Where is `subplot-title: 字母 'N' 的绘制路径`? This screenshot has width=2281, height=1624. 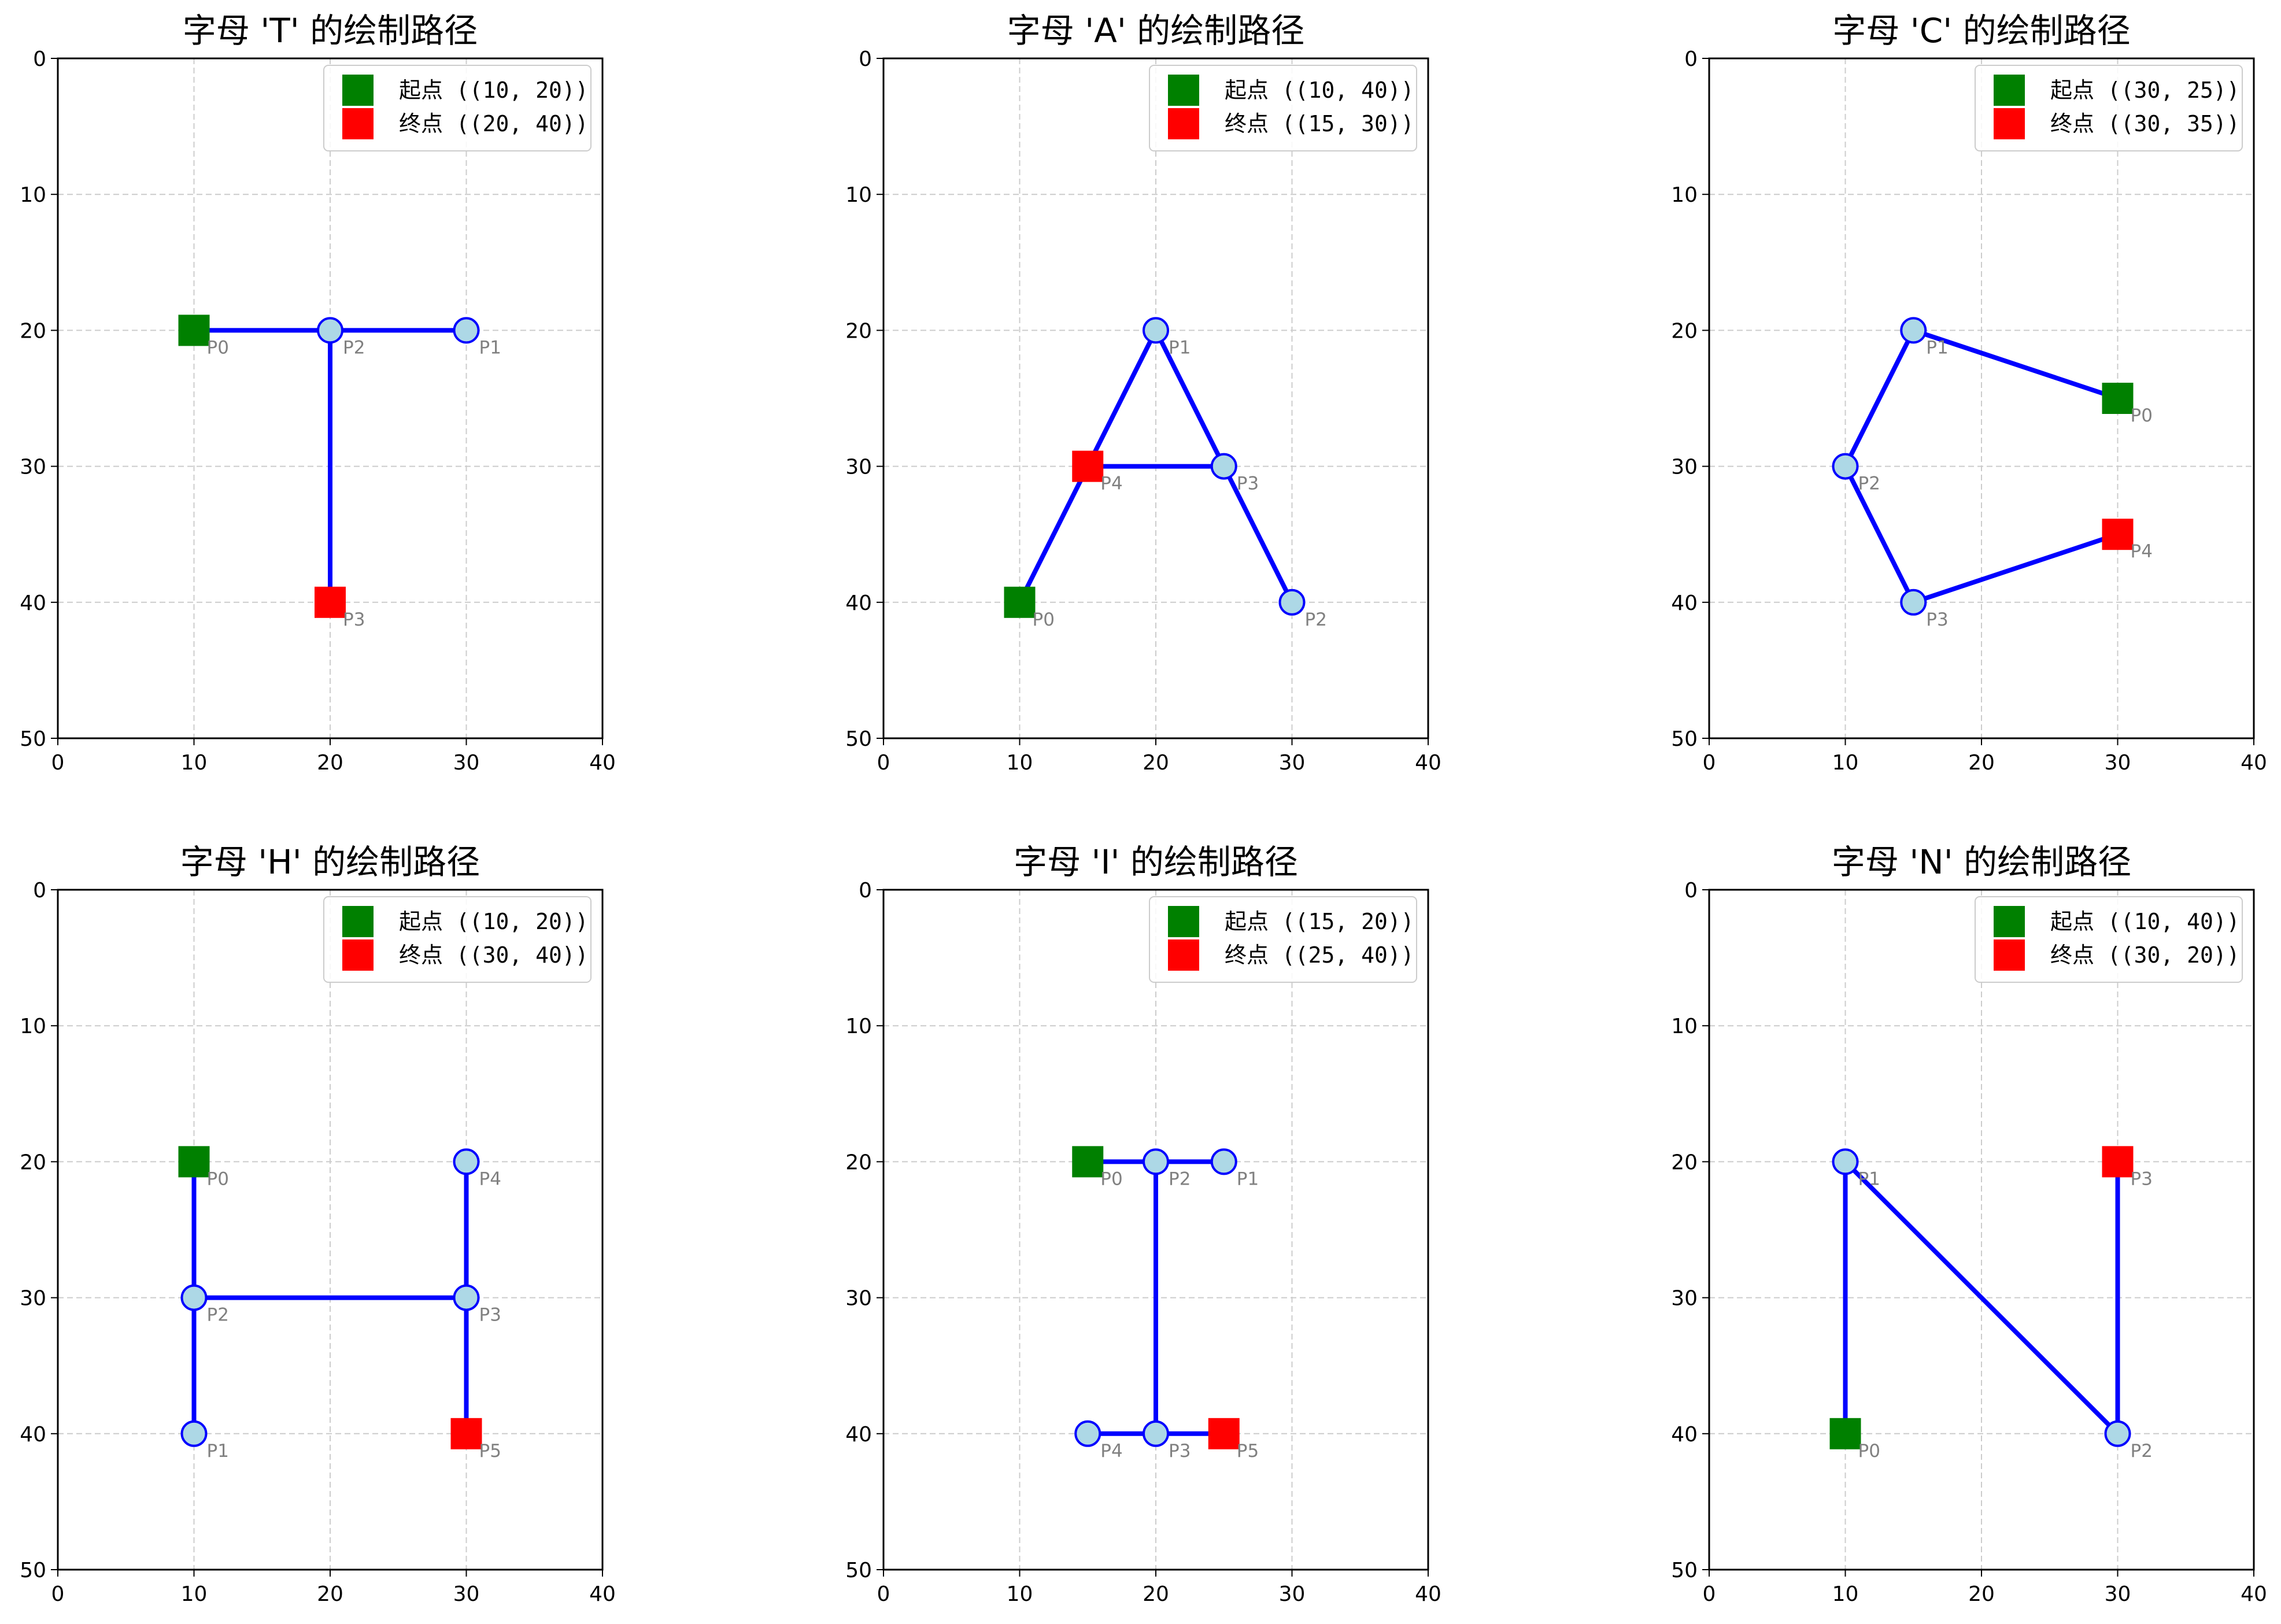
subplot-title: 字母 'N' 的绘制路径 is located at coordinates (1981, 862).